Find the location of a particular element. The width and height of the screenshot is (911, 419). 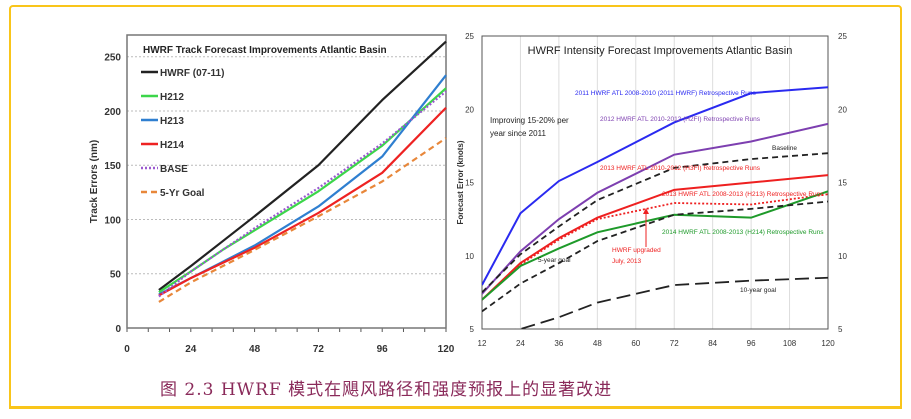

y-tick-label: 150 is located at coordinates (112, 166).